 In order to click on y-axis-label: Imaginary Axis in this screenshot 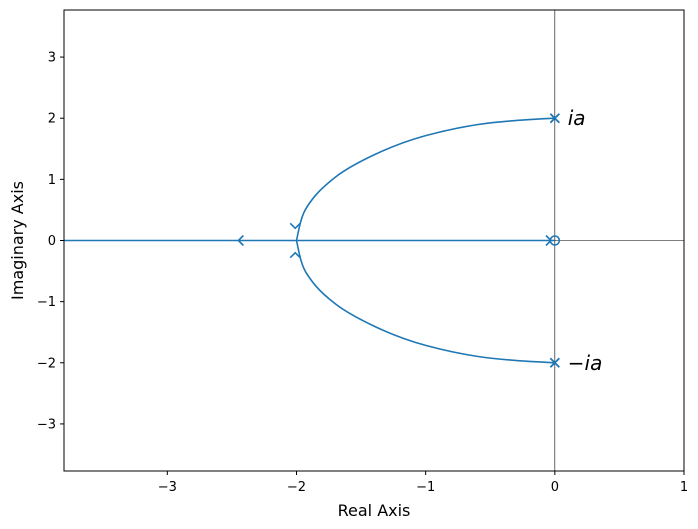, I will do `click(17, 240)`.